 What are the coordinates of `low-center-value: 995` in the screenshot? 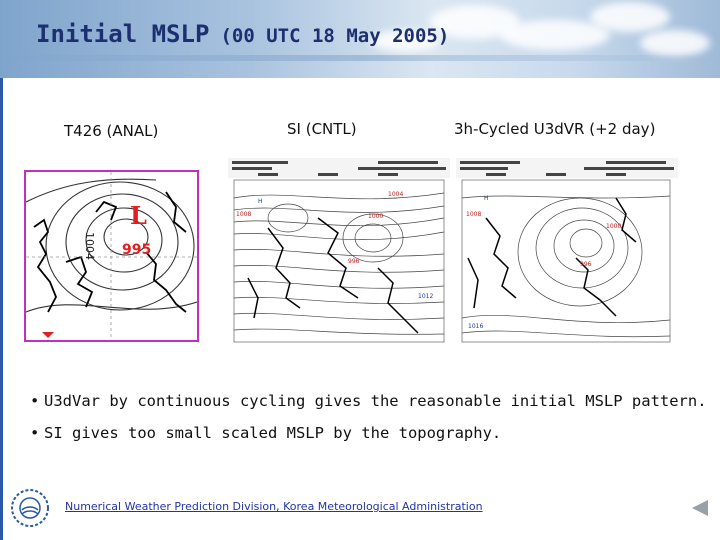 It's located at (136, 250).